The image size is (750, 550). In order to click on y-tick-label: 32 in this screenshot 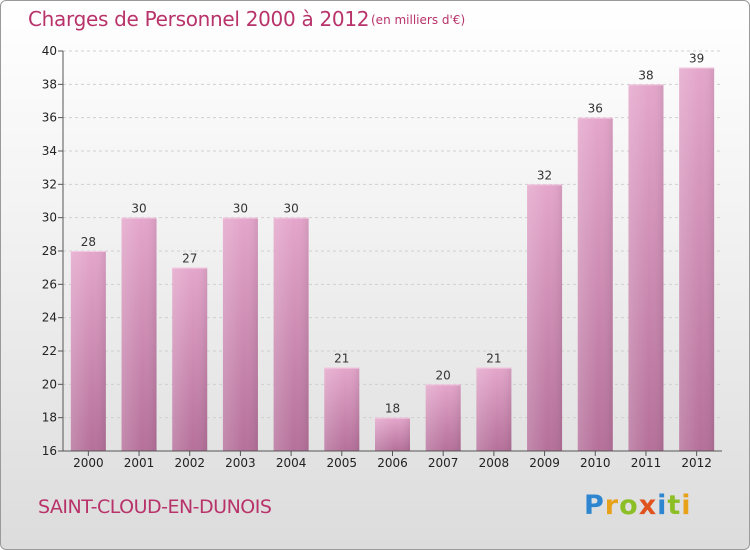, I will do `click(49, 184)`.